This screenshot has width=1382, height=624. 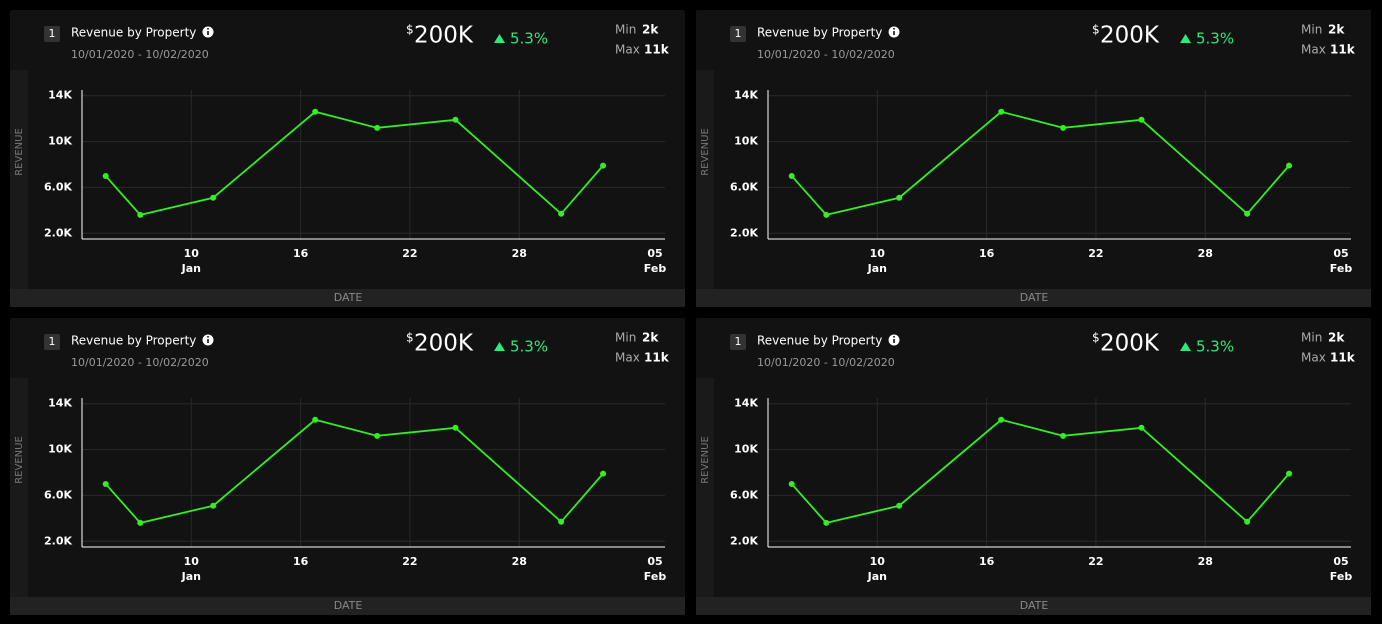 I want to click on y-tick-label: 6.0K, so click(x=58, y=186).